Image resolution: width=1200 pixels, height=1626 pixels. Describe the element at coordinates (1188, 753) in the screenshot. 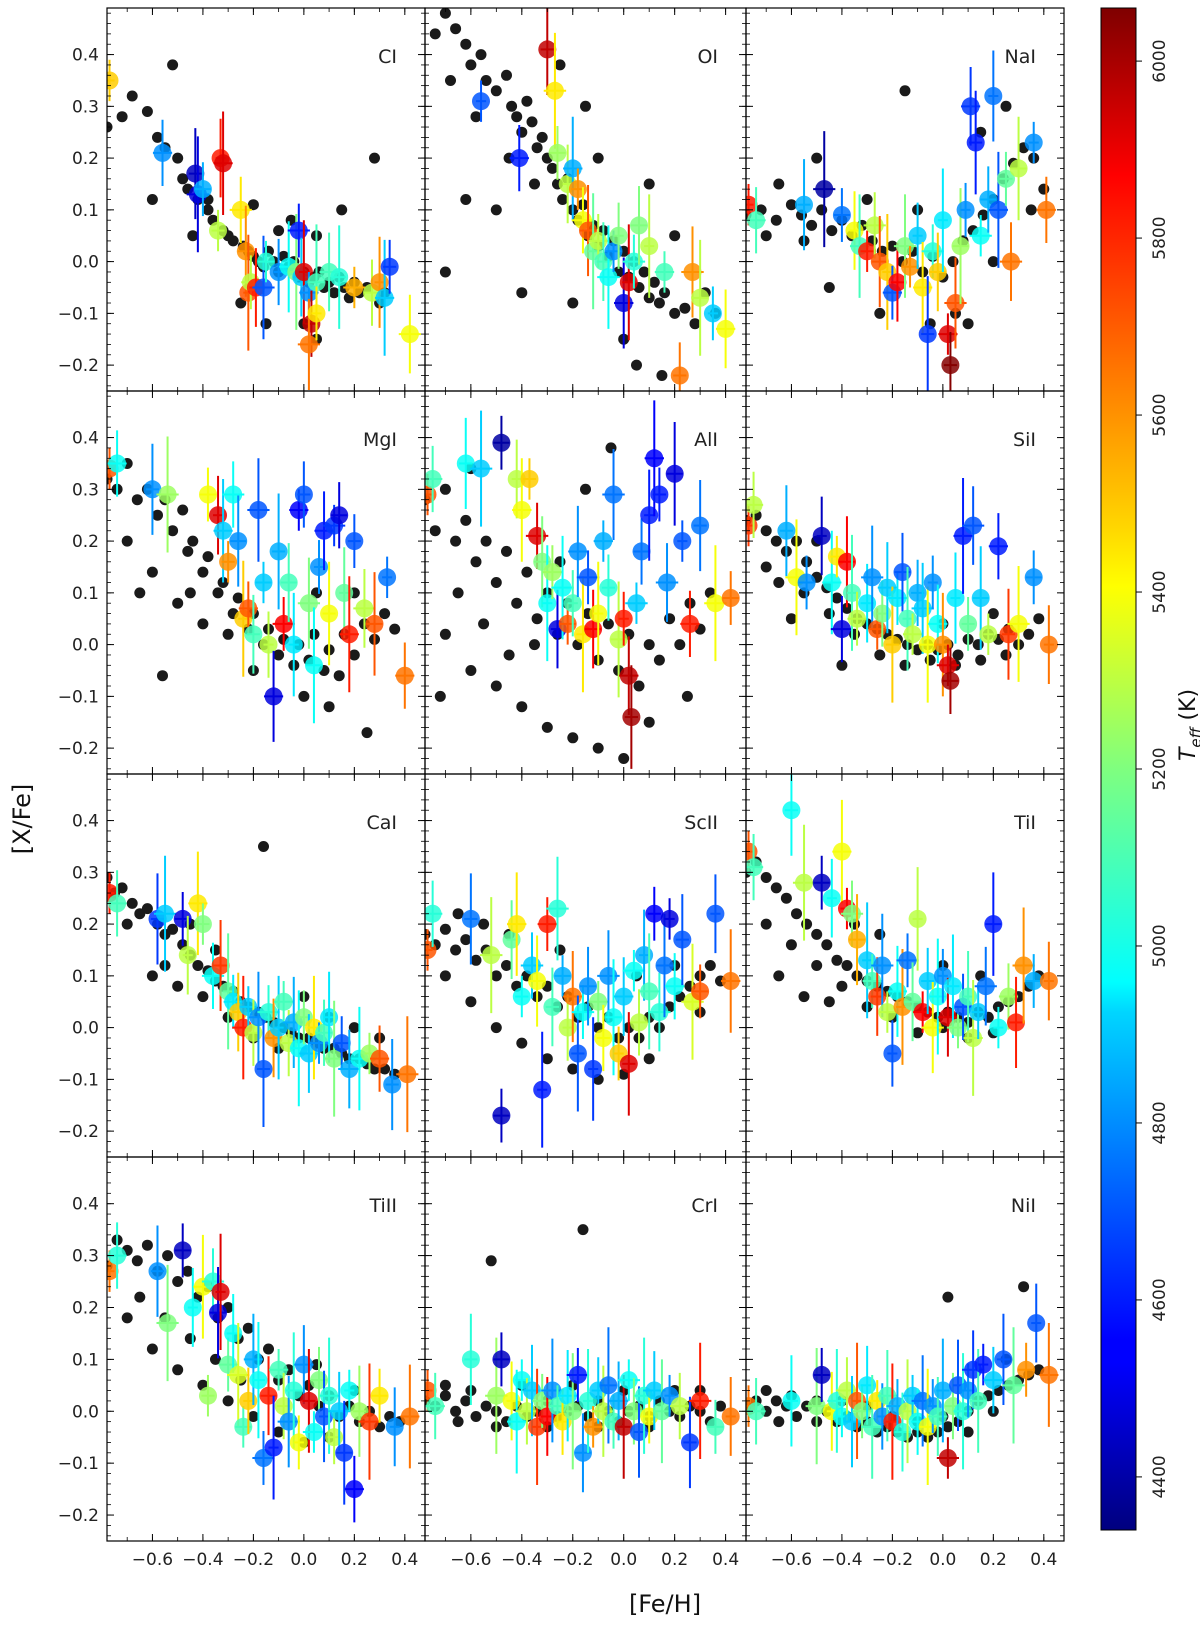

I see `colorbar-label-main: T` at that location.